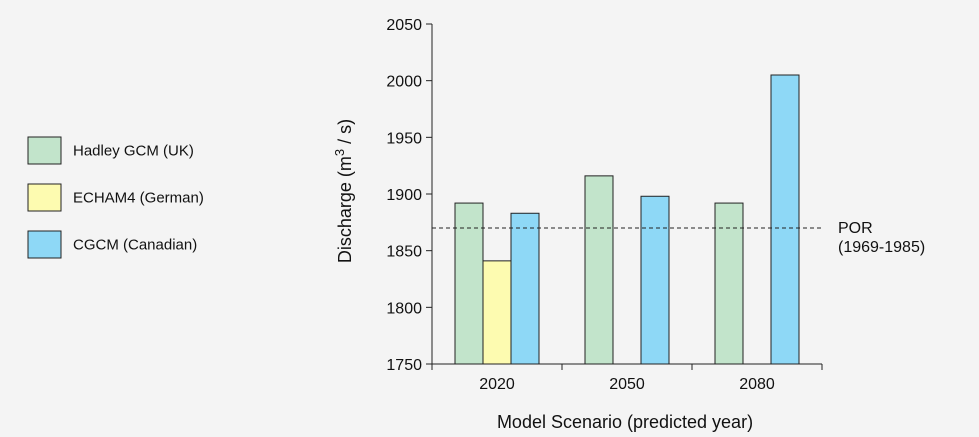 The height and width of the screenshot is (437, 979). What do you see at coordinates (404, 138) in the screenshot?
I see `y-tick-label-1950: 1950` at bounding box center [404, 138].